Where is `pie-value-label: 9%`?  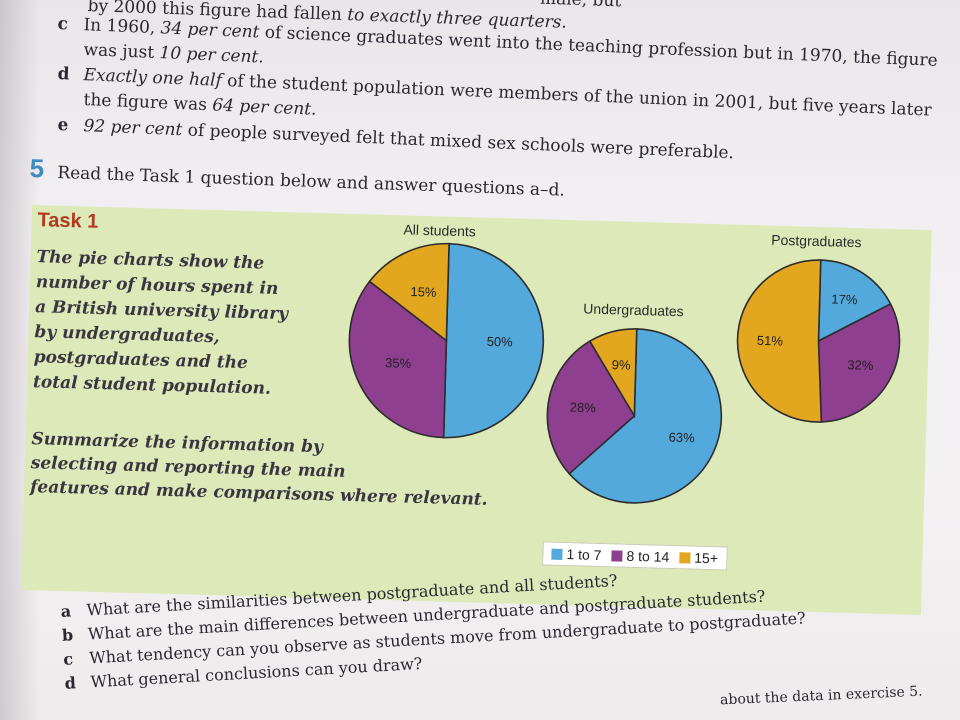
pie-value-label: 9% is located at coordinates (622, 365).